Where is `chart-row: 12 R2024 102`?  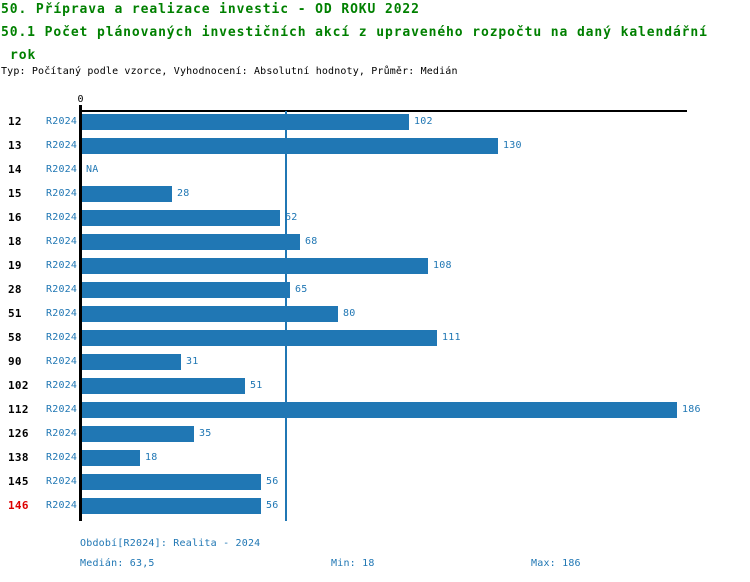 chart-row: 12 R2024 102 is located at coordinates (375, 122).